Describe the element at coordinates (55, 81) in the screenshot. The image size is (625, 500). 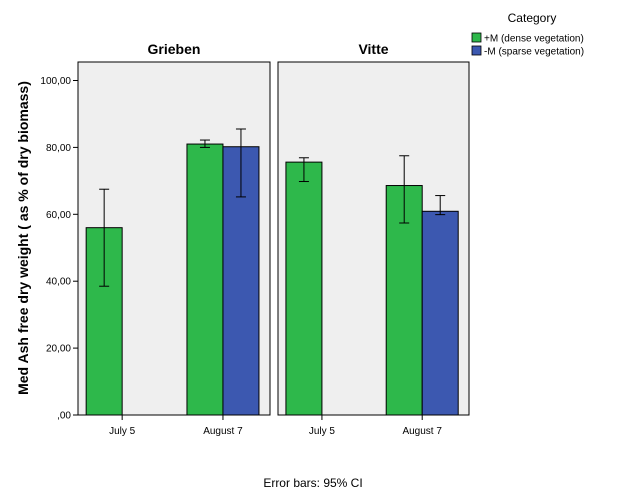
I see `y-tick-label: 100,00` at that location.